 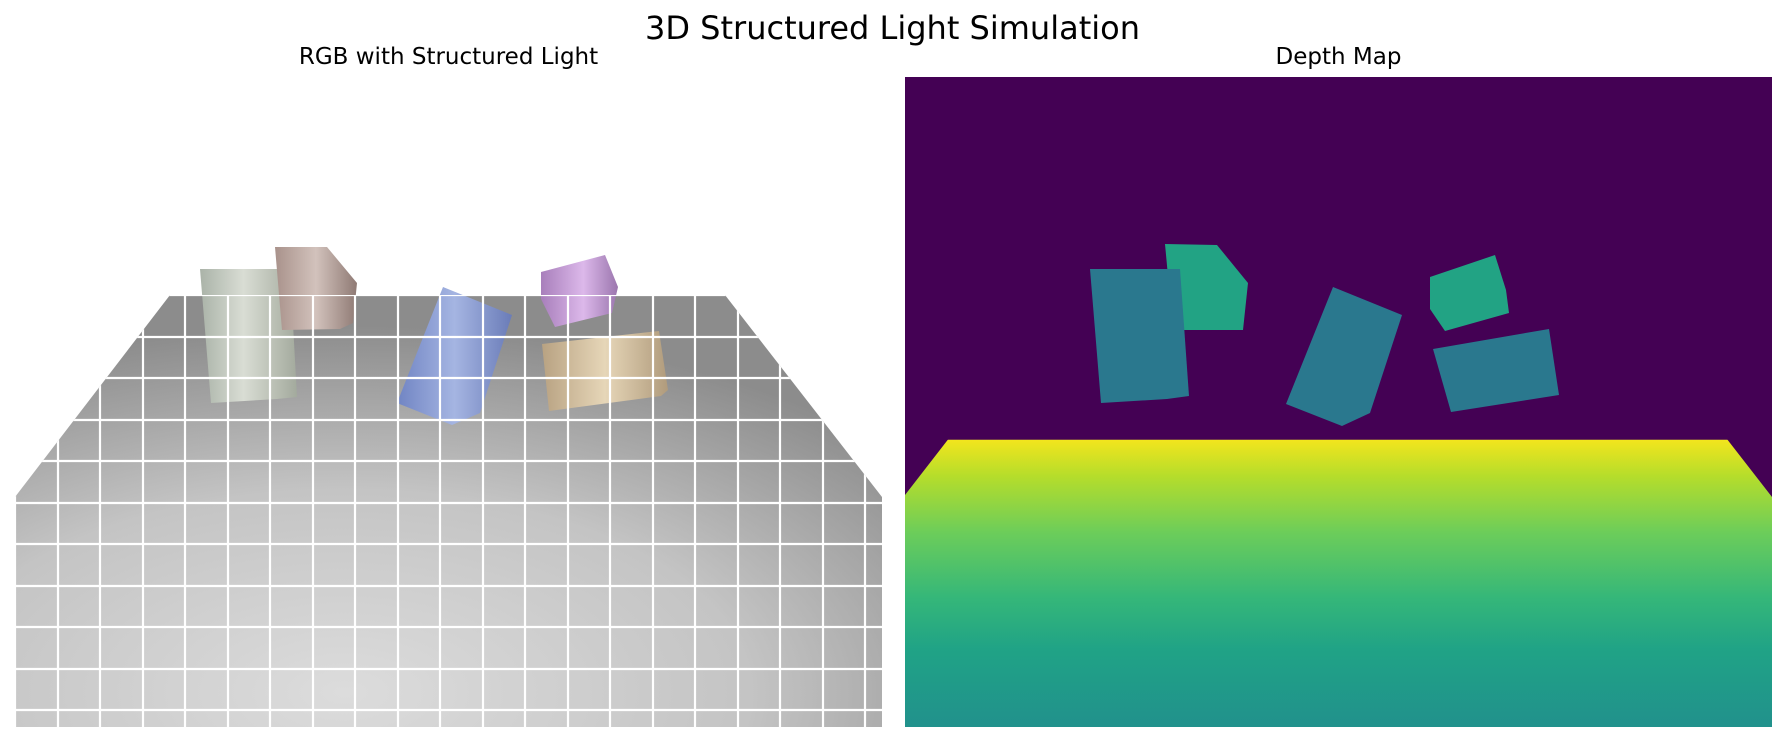 What do you see at coordinates (448, 57) in the screenshot?
I see `rgb-panel-title: RGB with Structured Light` at bounding box center [448, 57].